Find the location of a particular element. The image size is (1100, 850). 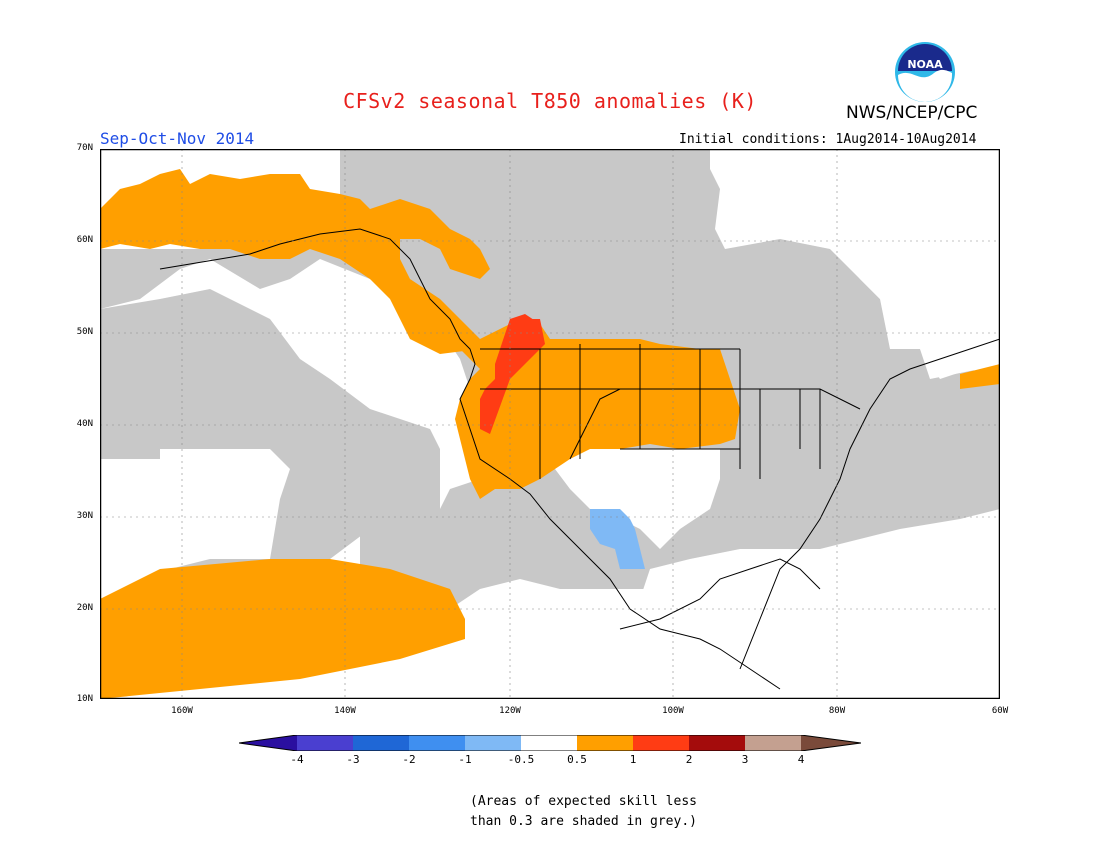

colorbar-tick: 3 is located at coordinates (745, 759).